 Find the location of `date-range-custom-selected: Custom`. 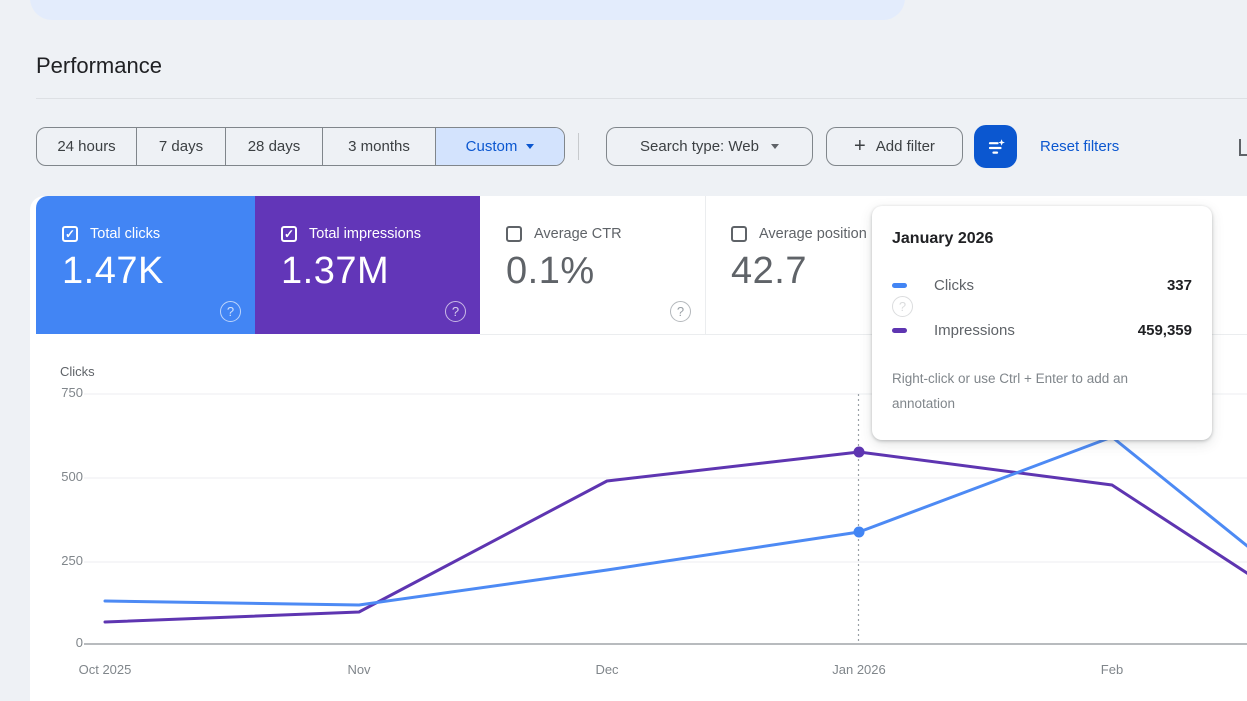

date-range-custom-selected: Custom is located at coordinates (499, 146).